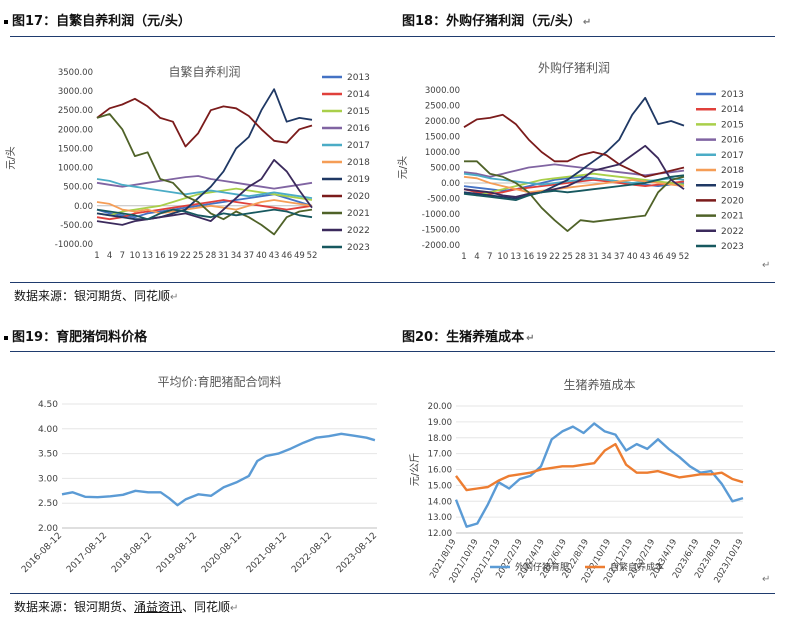 This screenshot has height=624, width=785. I want to click on y-tick-label: -1000.00, so click(74, 245).